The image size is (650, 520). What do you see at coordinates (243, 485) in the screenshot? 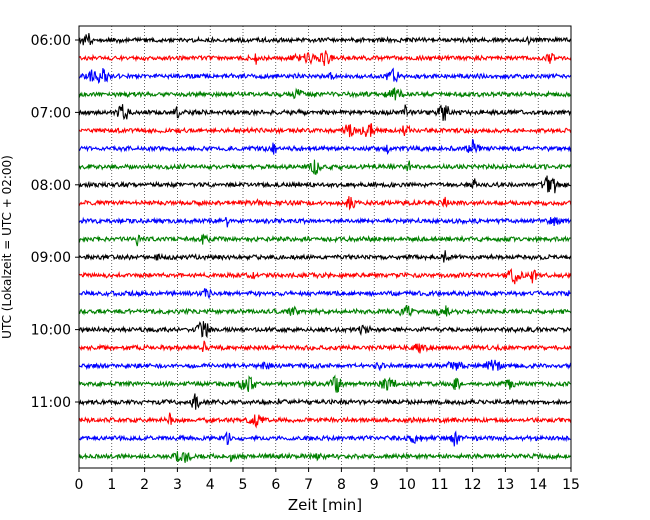
I see `x-tick-label: 5` at bounding box center [243, 485].